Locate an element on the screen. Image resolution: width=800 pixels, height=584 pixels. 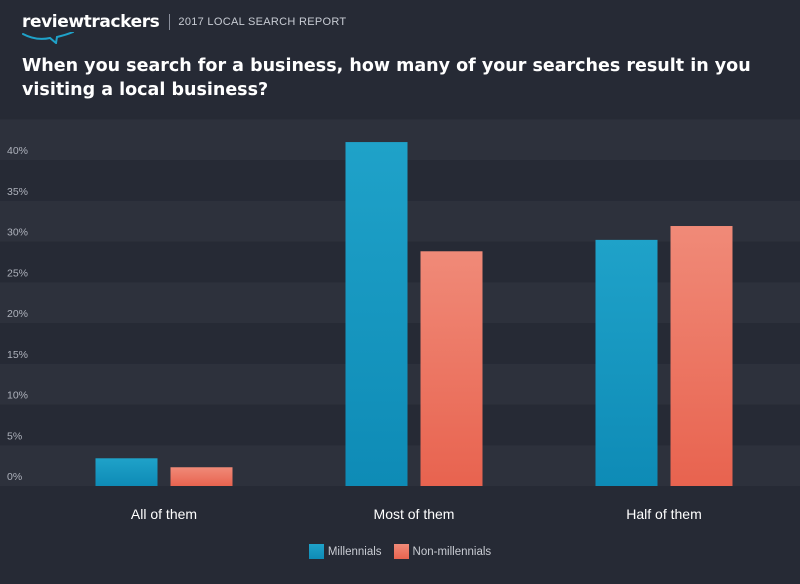
legend-label-millennials: Millennials is located at coordinates (354, 551).